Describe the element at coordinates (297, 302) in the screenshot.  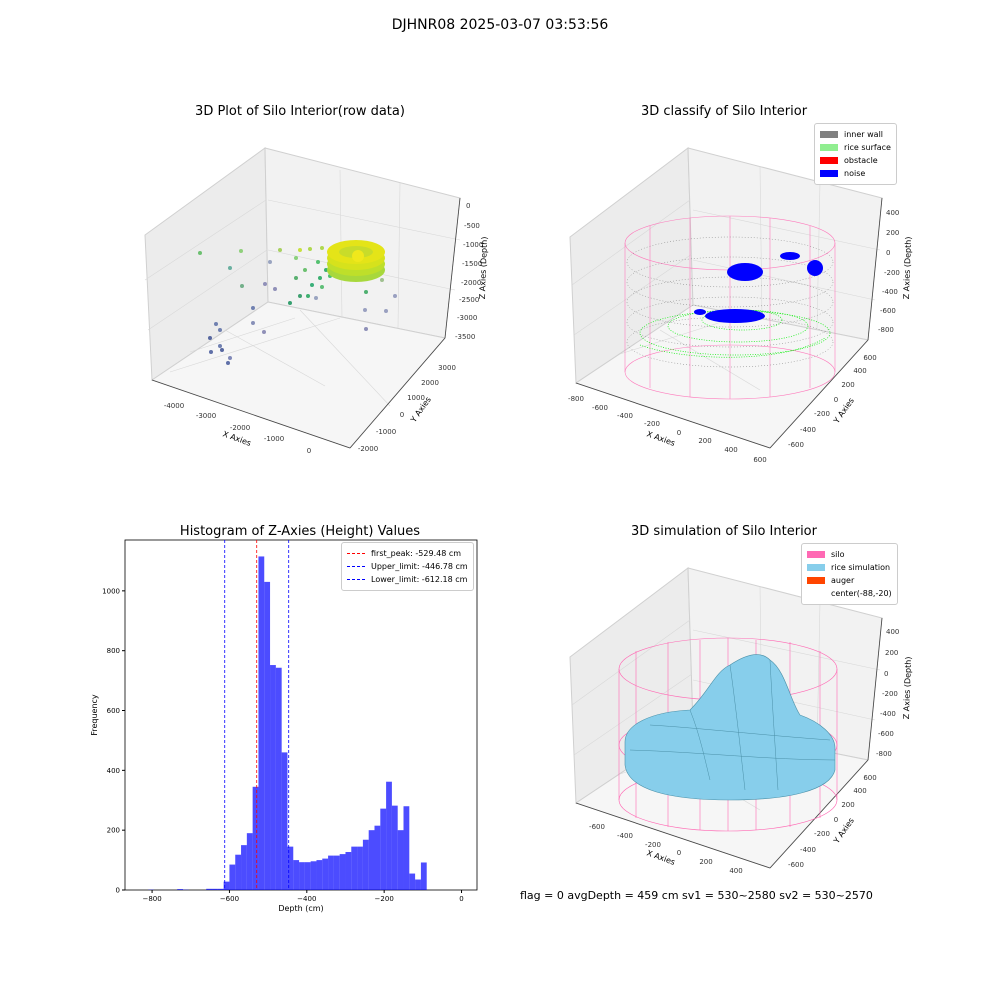
I see `raw-scatter-points` at that location.